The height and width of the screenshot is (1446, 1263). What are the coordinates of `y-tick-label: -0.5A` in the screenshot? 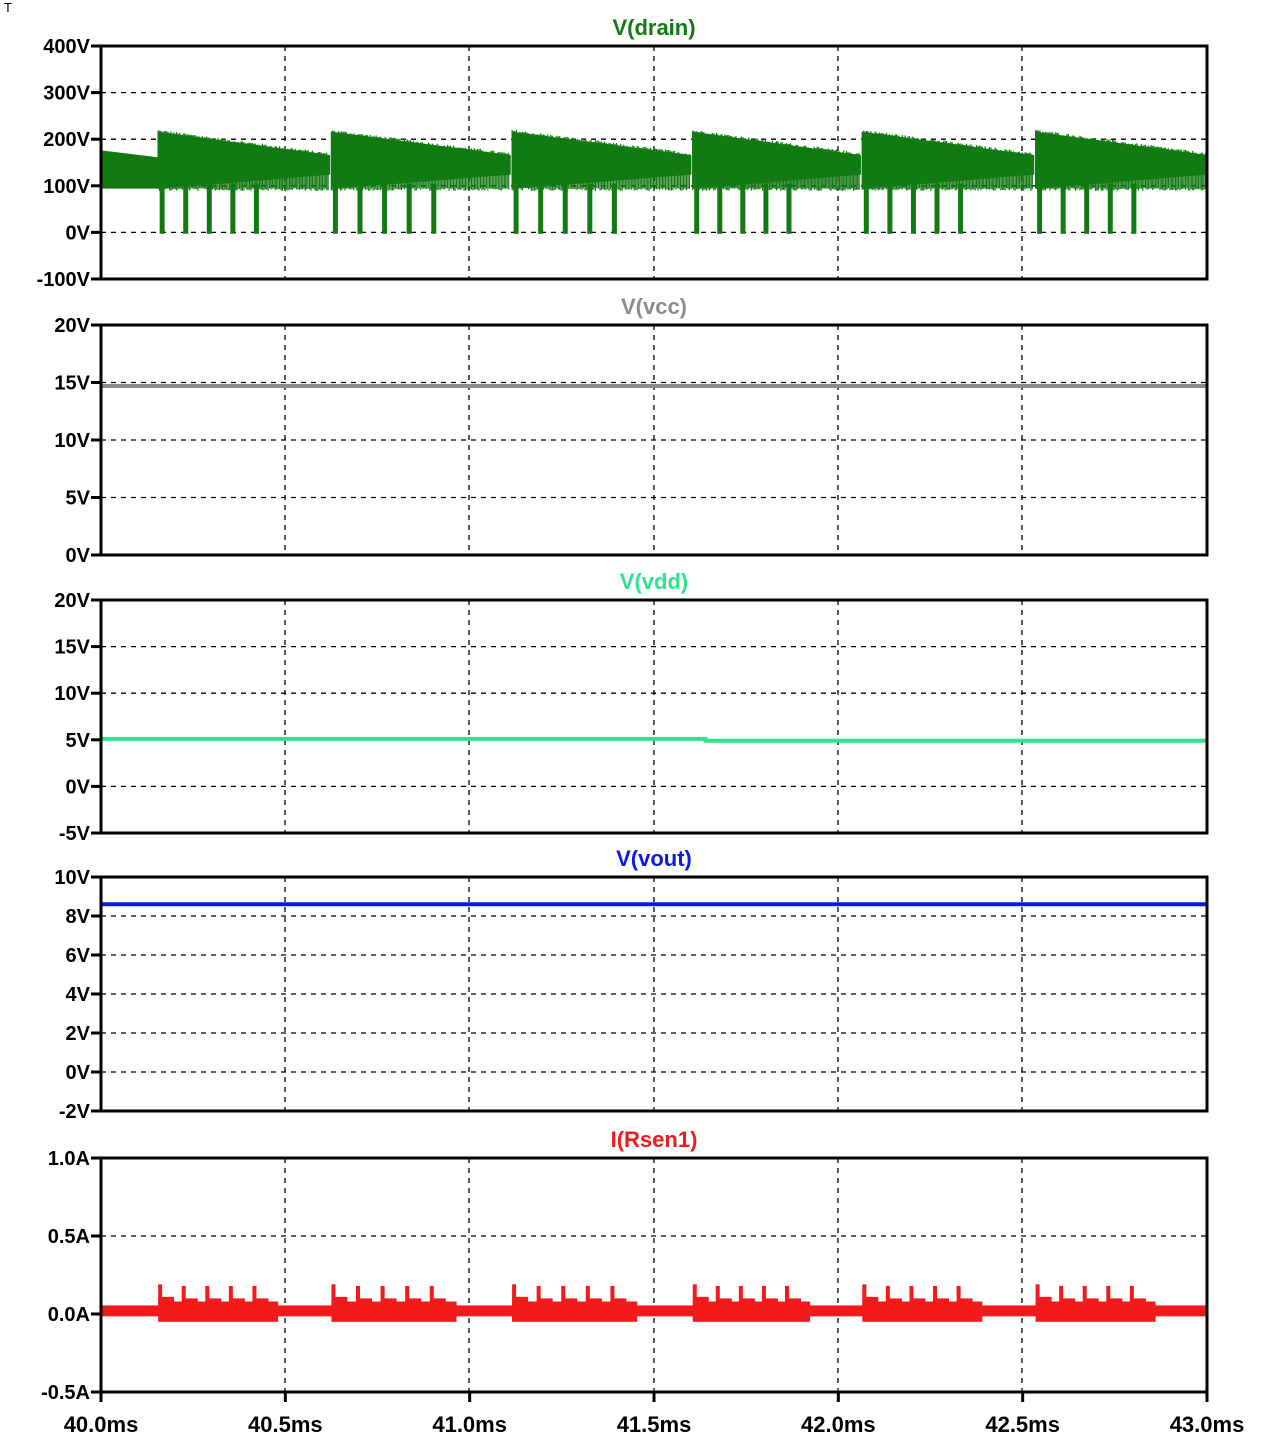 It's located at (65, 1393).